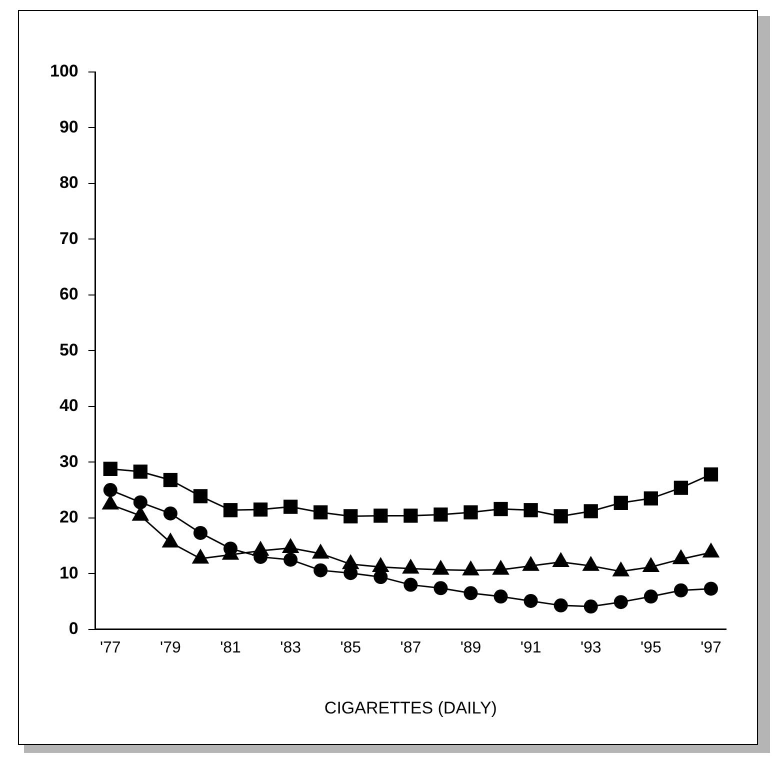  Describe the element at coordinates (351, 647) in the screenshot. I see `x-tick-label: '85` at that location.